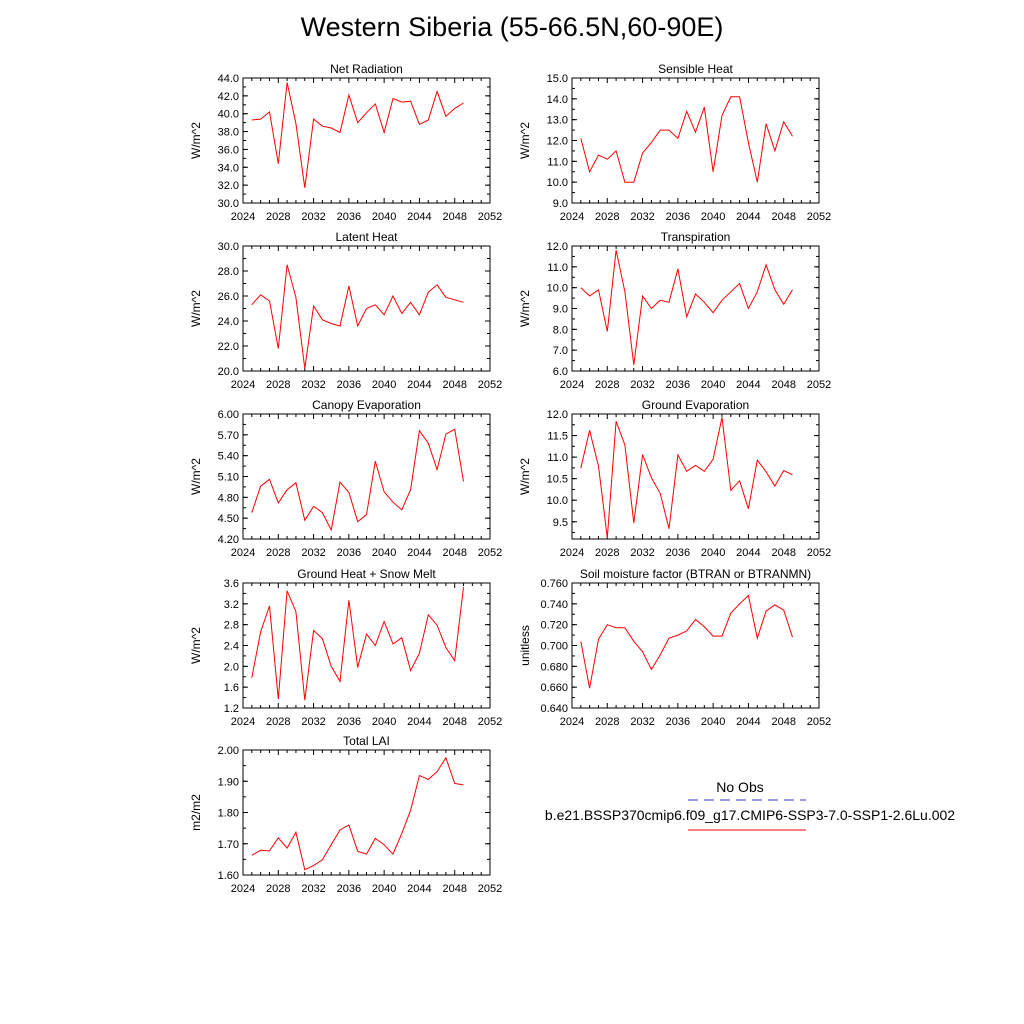 This screenshot has width=1024, height=1024. I want to click on panel-title: Soil moisture factor (BTRAN or BTRANMN), so click(695, 574).